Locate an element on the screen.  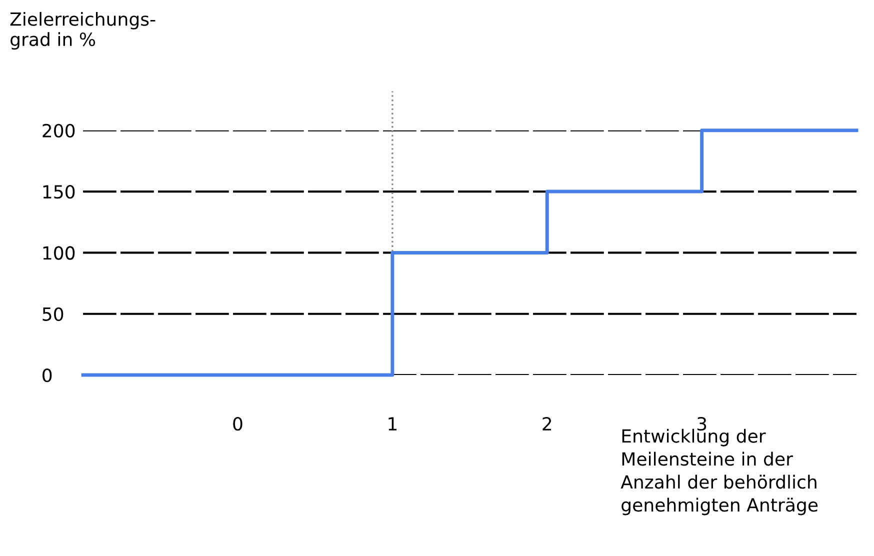
y-tick-label: 50 is located at coordinates (53, 314).